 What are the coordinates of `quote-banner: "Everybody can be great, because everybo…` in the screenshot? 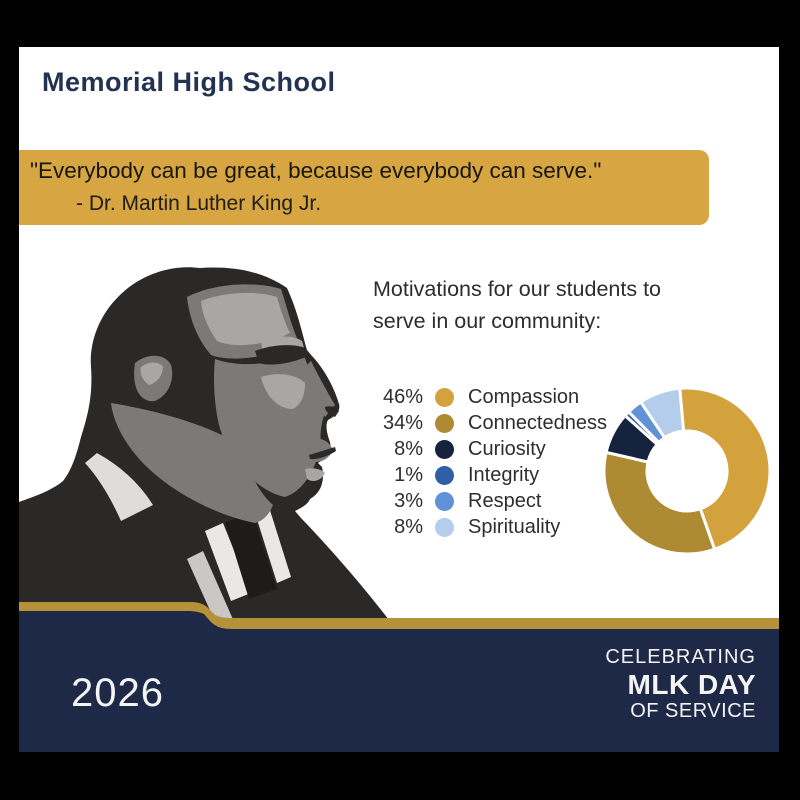 It's located at (364, 187).